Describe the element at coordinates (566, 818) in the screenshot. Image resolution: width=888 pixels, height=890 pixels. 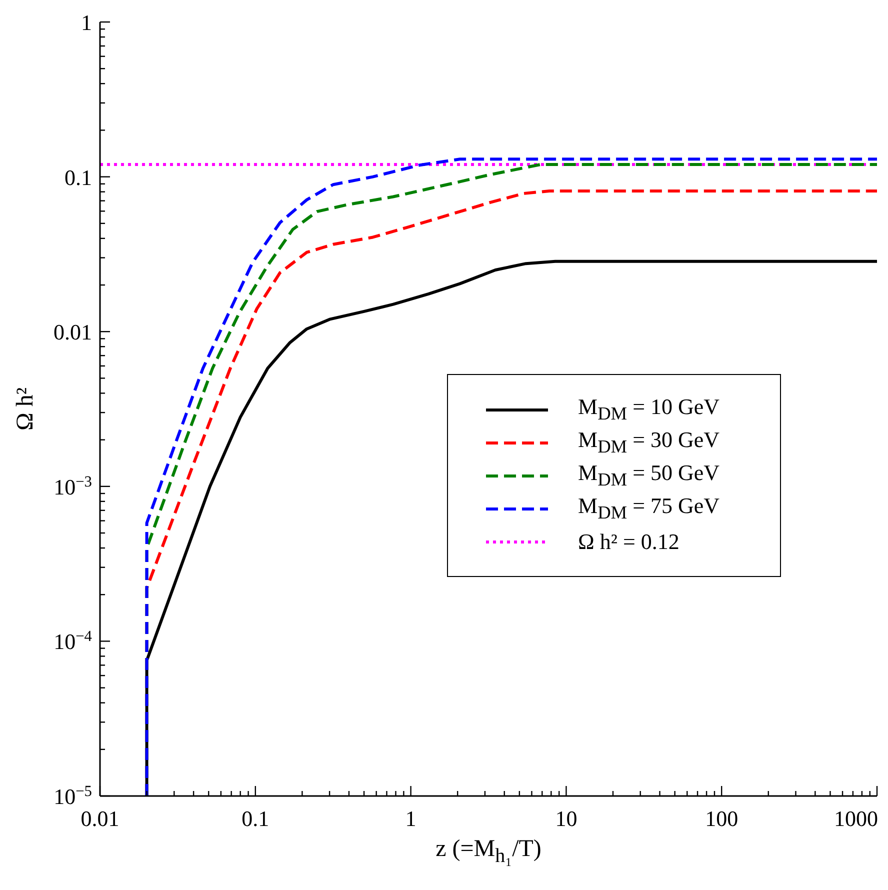
I see `x-tick-label: 10` at that location.